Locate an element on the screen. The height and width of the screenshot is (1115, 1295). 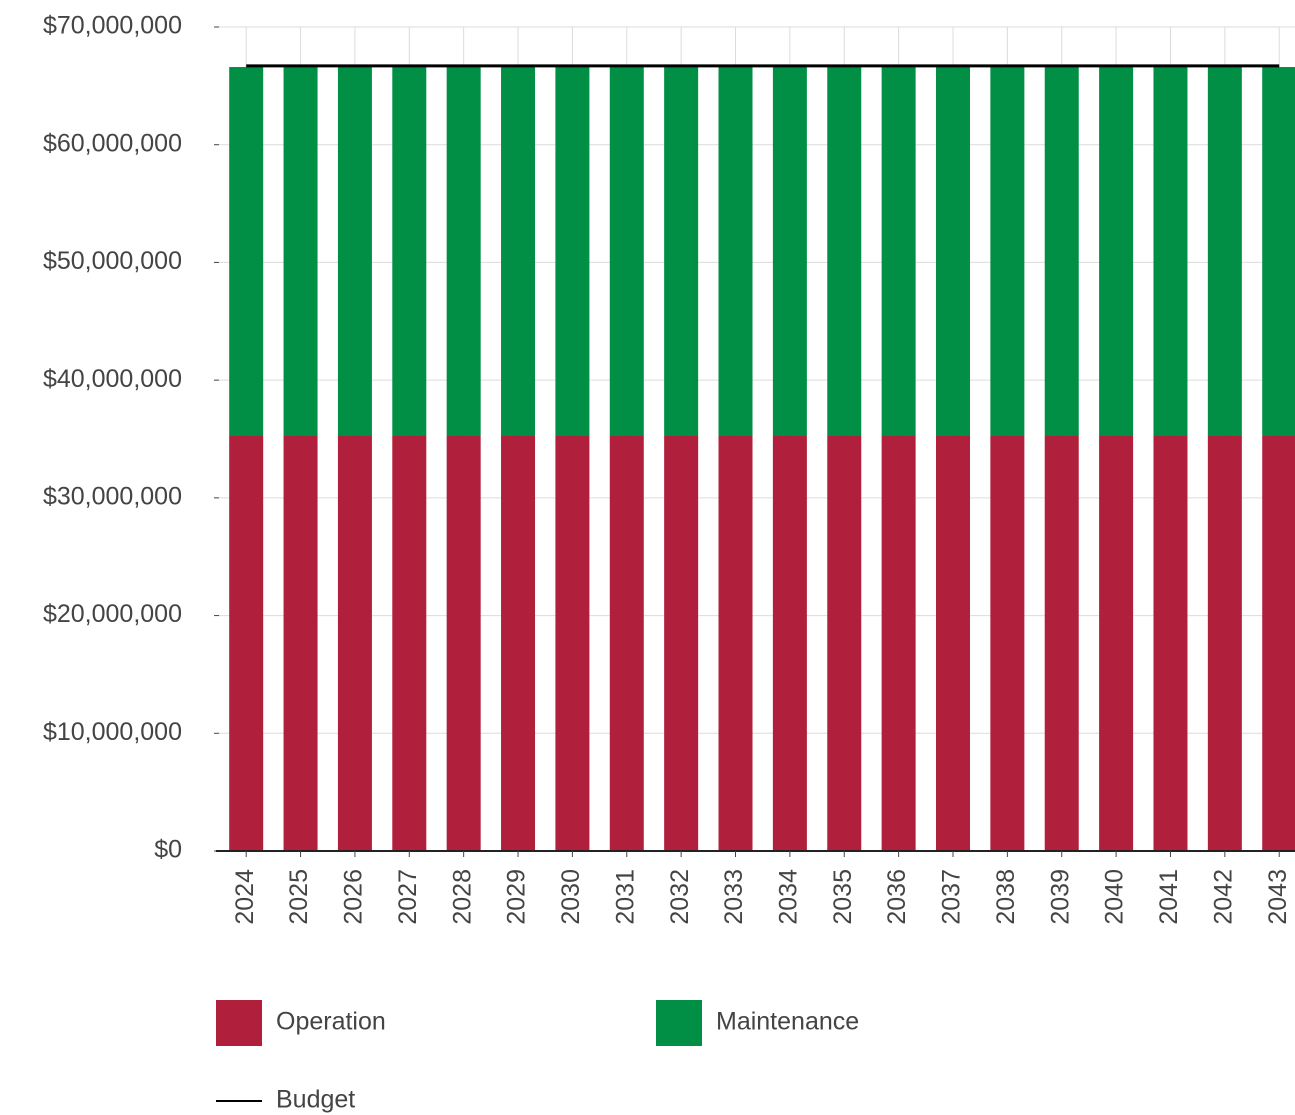
x-tick-label: 2024 is located at coordinates (245, 897).